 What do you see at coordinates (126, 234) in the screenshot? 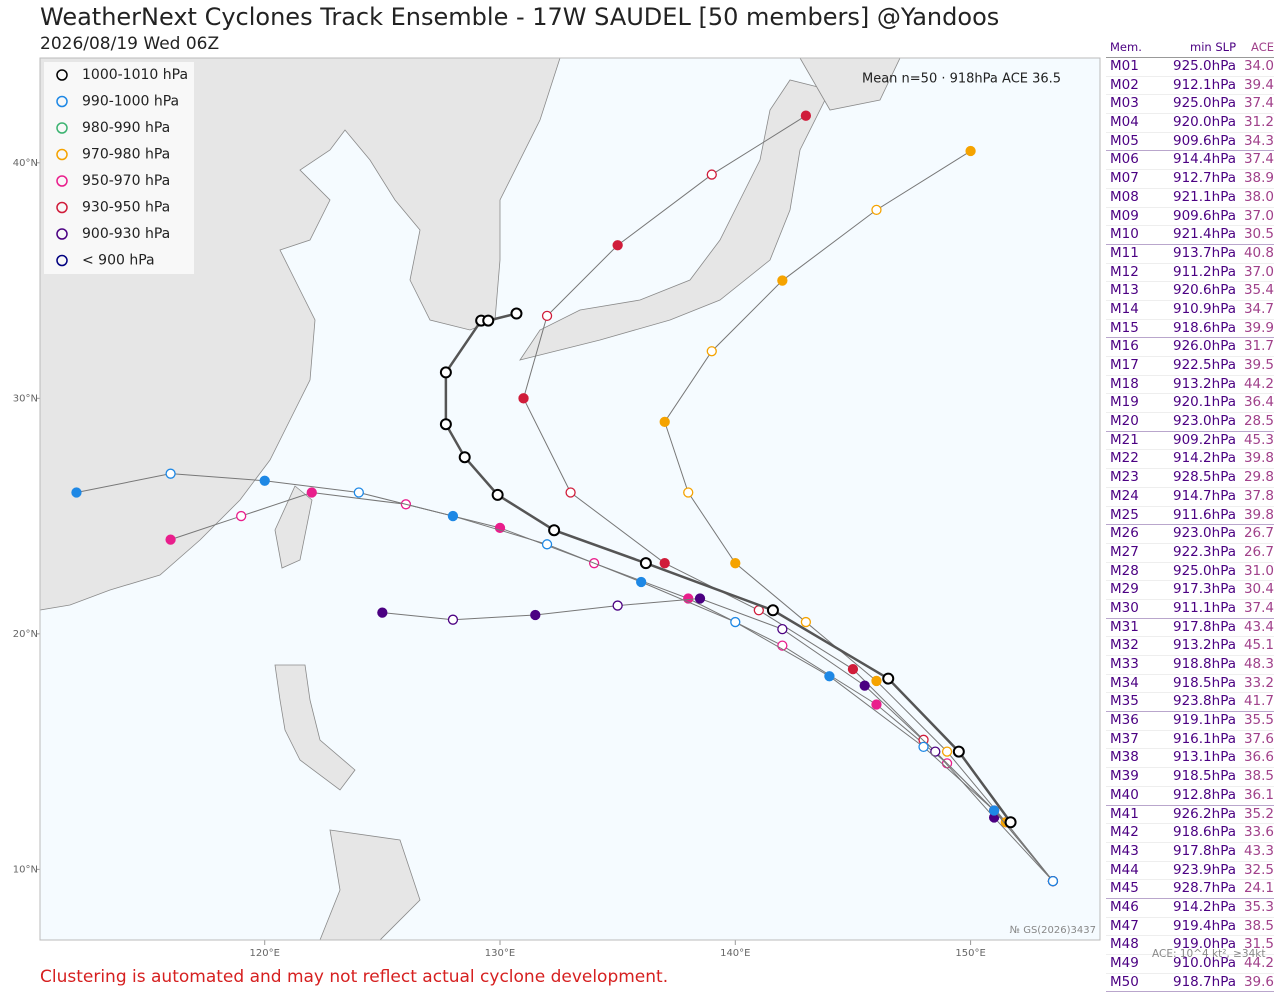
I see `legend-label: 900-930 hPa` at bounding box center [126, 234].